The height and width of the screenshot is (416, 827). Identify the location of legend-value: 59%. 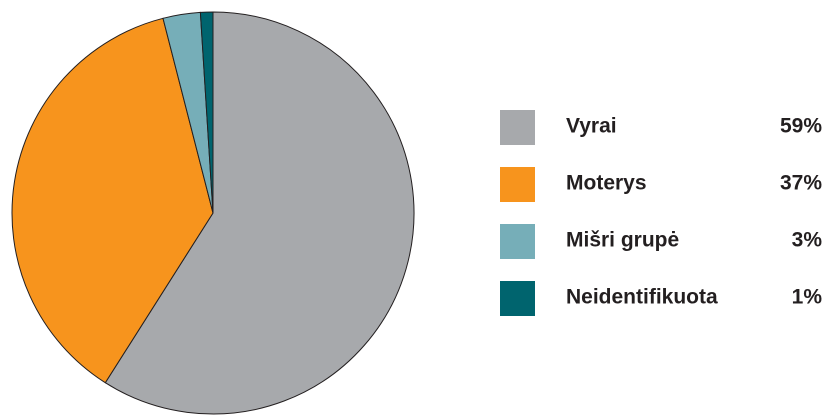
(801, 126).